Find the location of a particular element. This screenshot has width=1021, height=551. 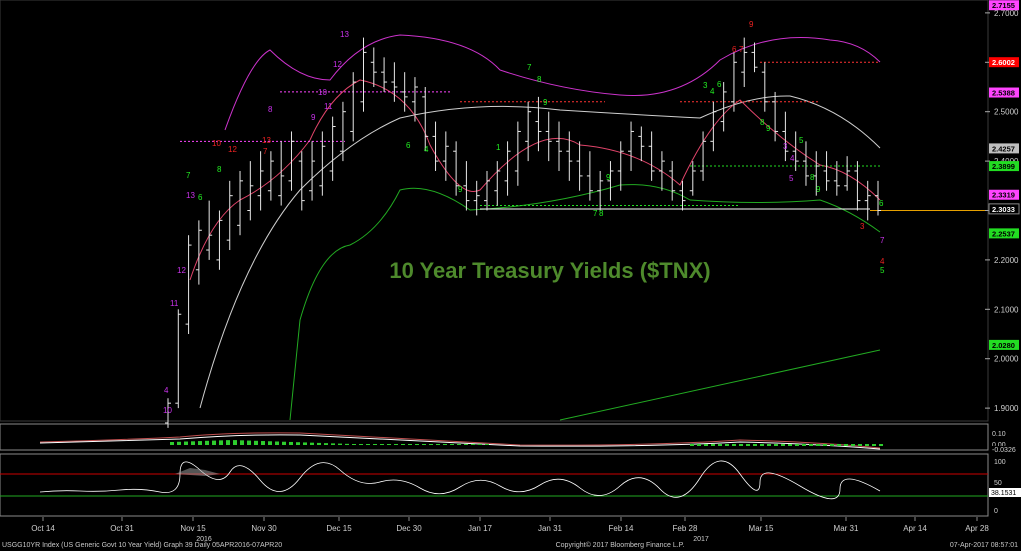

seq_purple-count-10: 11 is located at coordinates (174, 303).